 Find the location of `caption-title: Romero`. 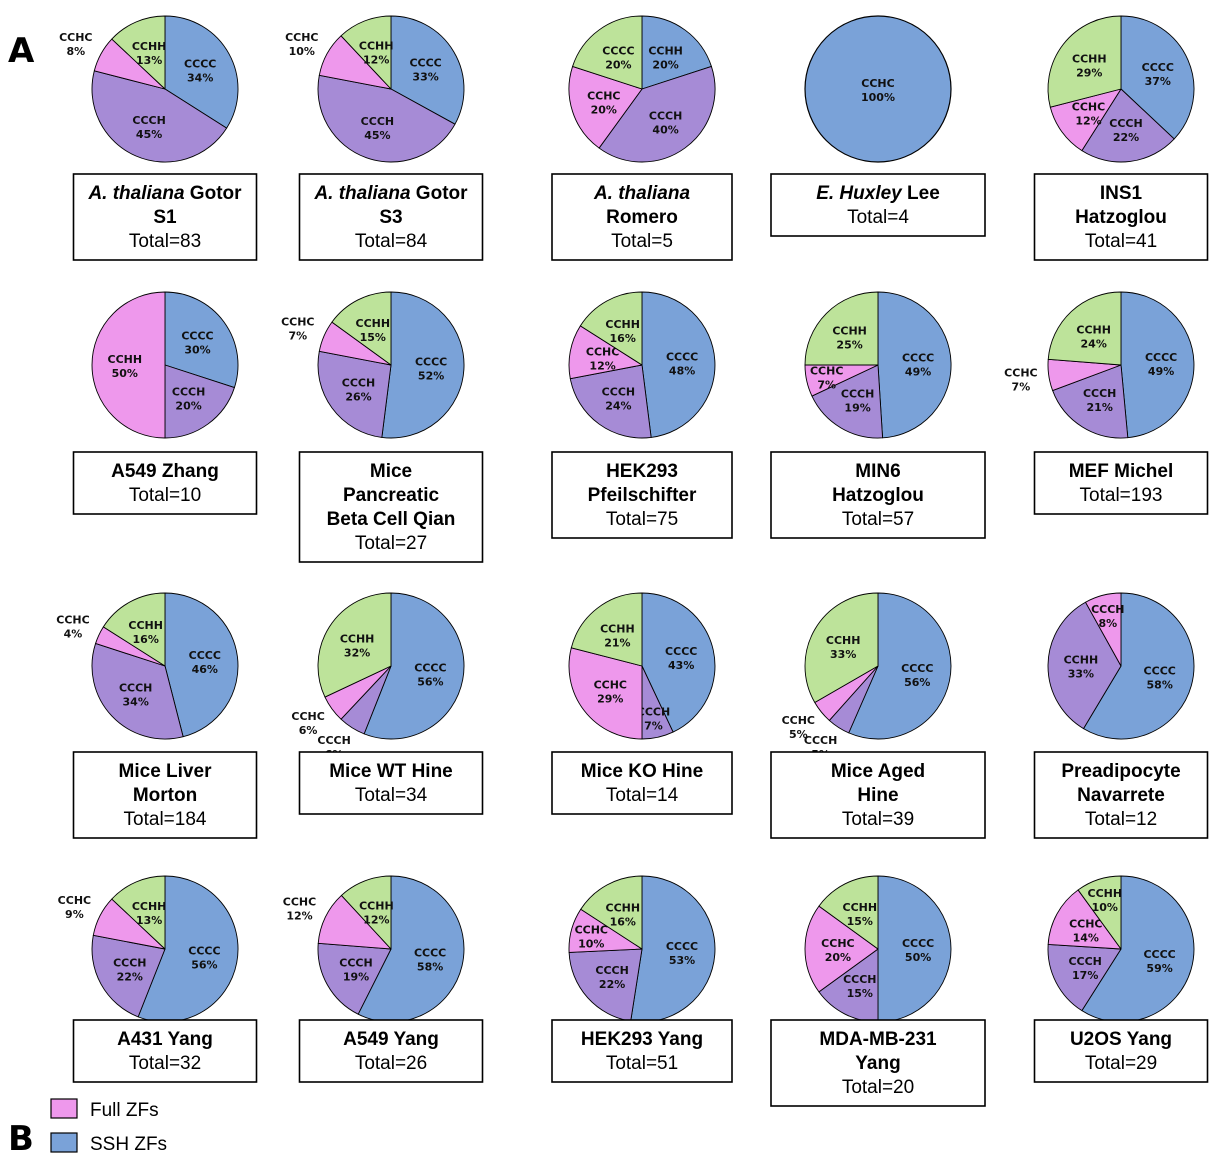

caption-title: Romero is located at coordinates (642, 217).